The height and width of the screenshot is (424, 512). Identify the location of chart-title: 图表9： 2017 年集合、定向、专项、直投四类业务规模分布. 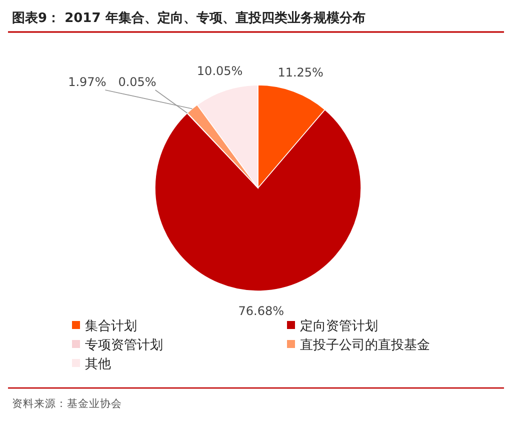
(189, 18).